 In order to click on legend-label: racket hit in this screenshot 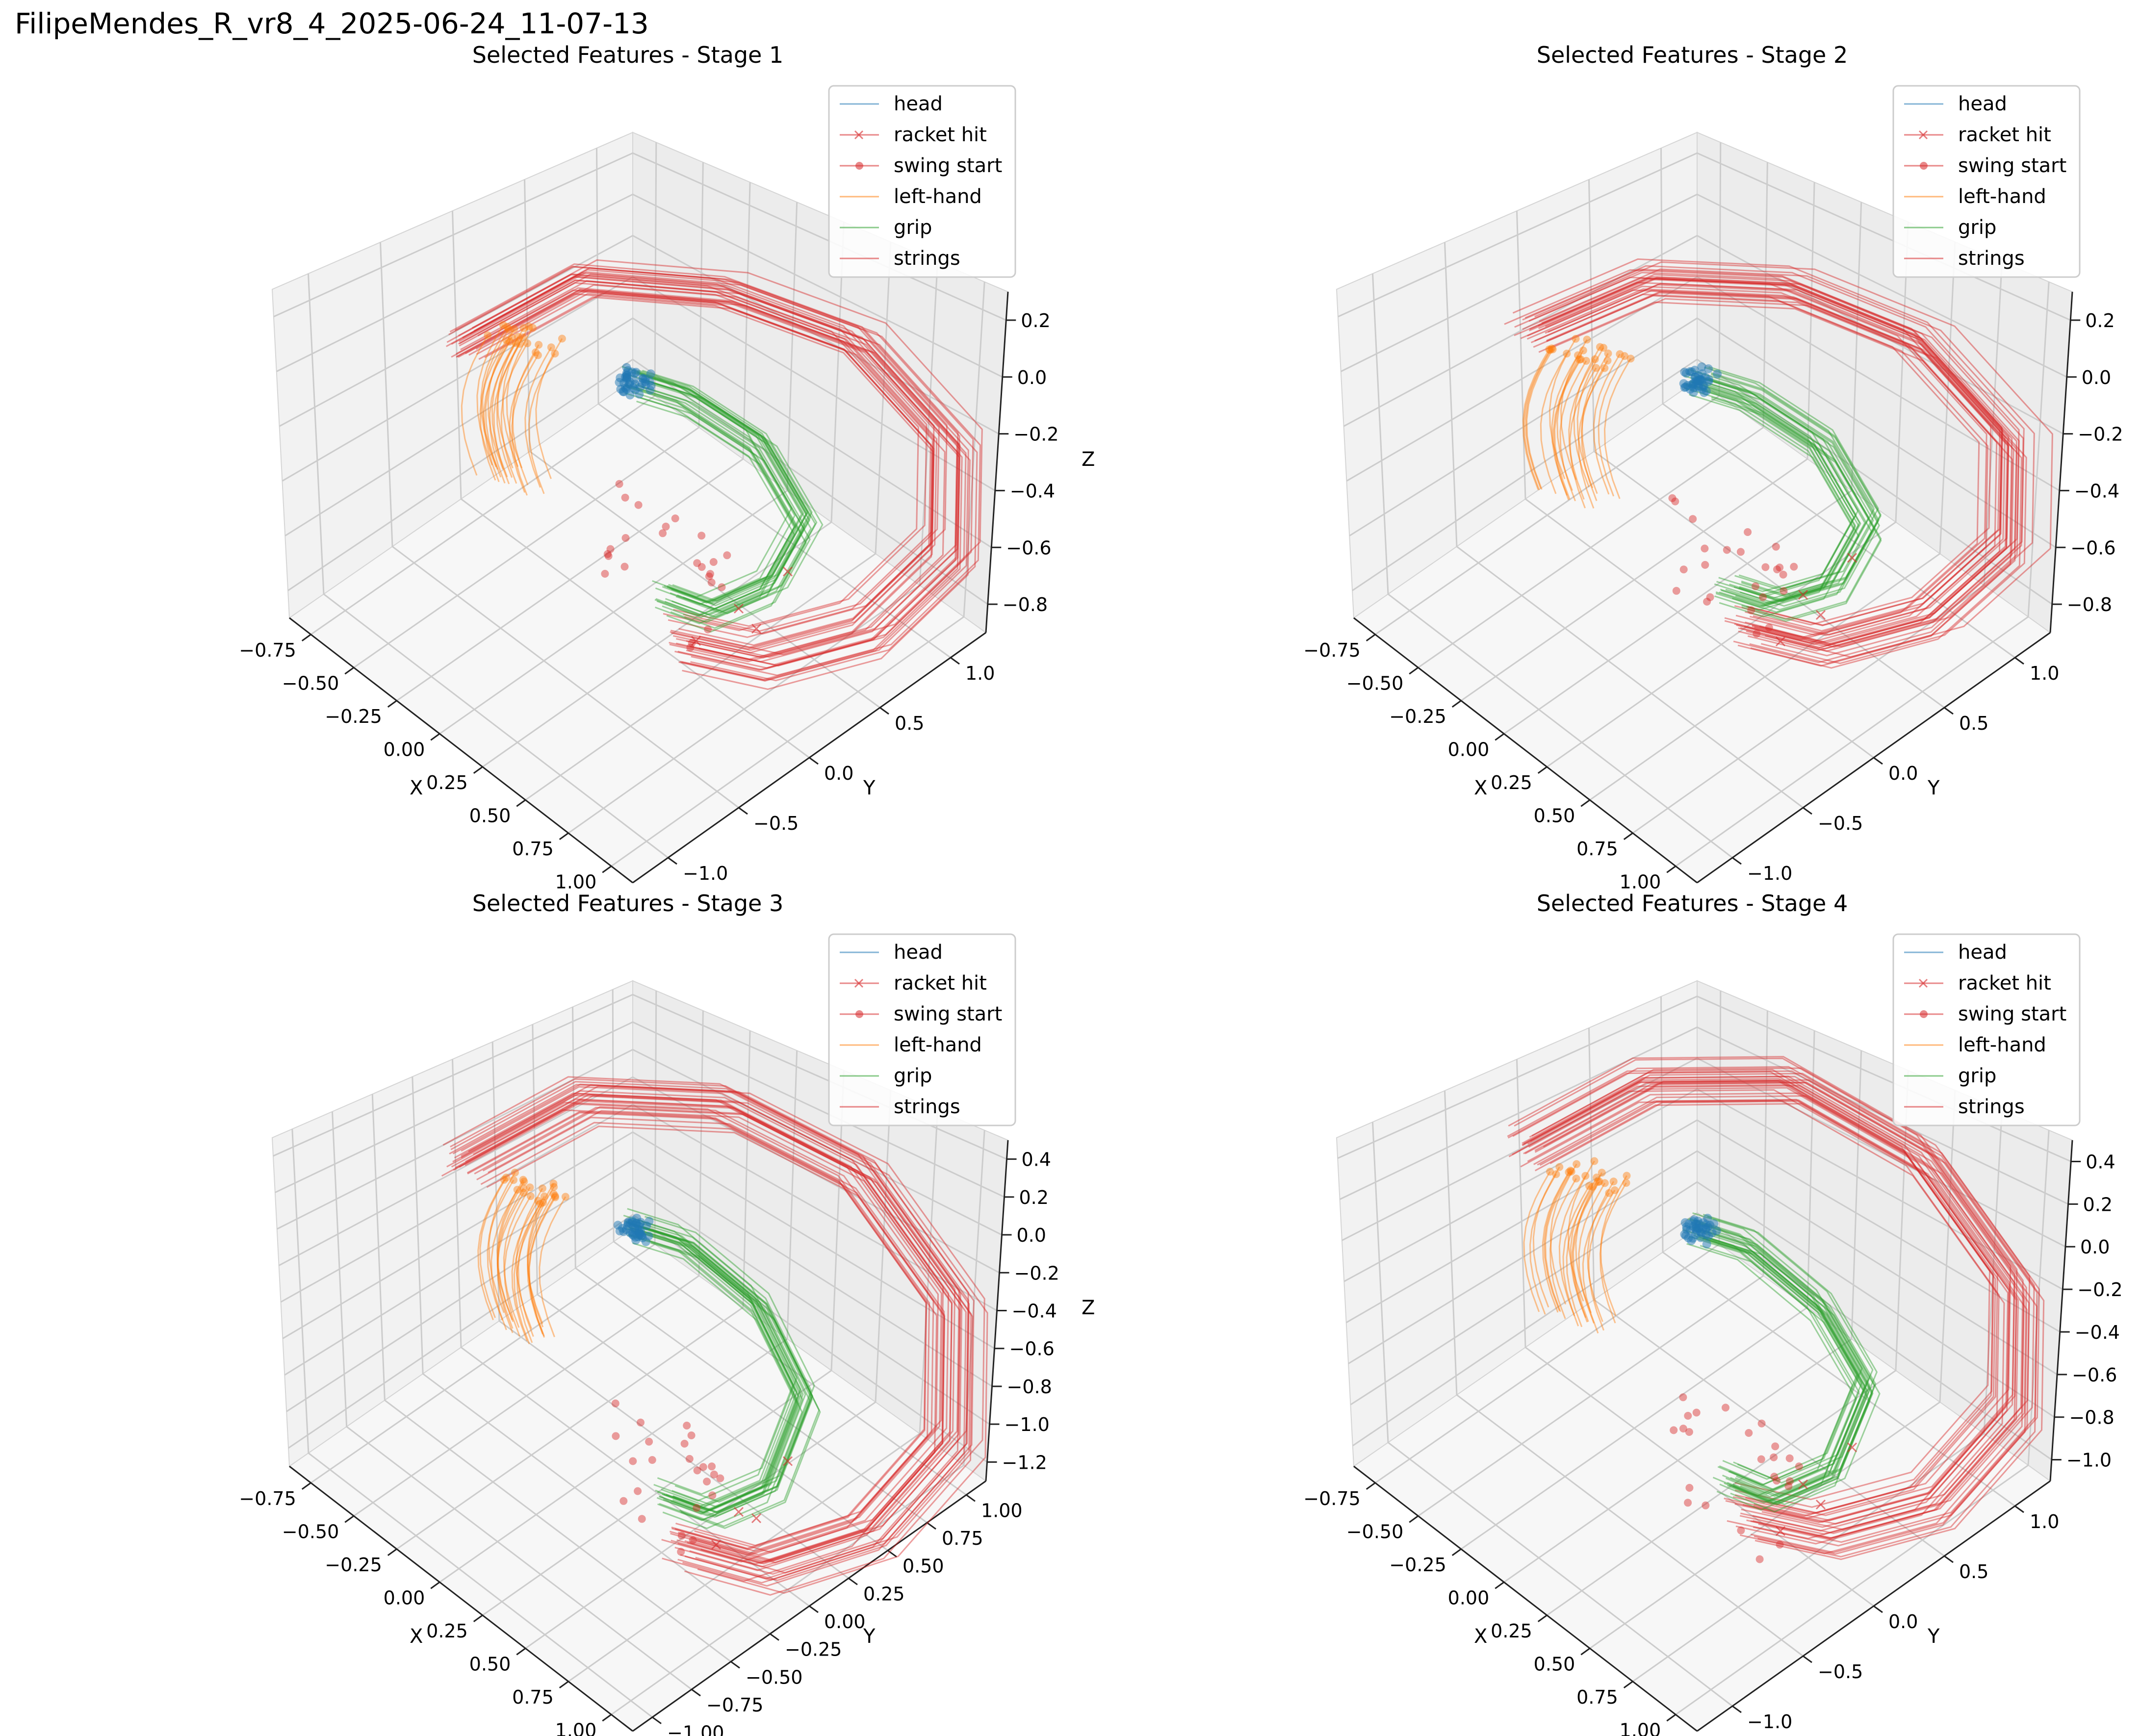, I will do `click(2004, 984)`.